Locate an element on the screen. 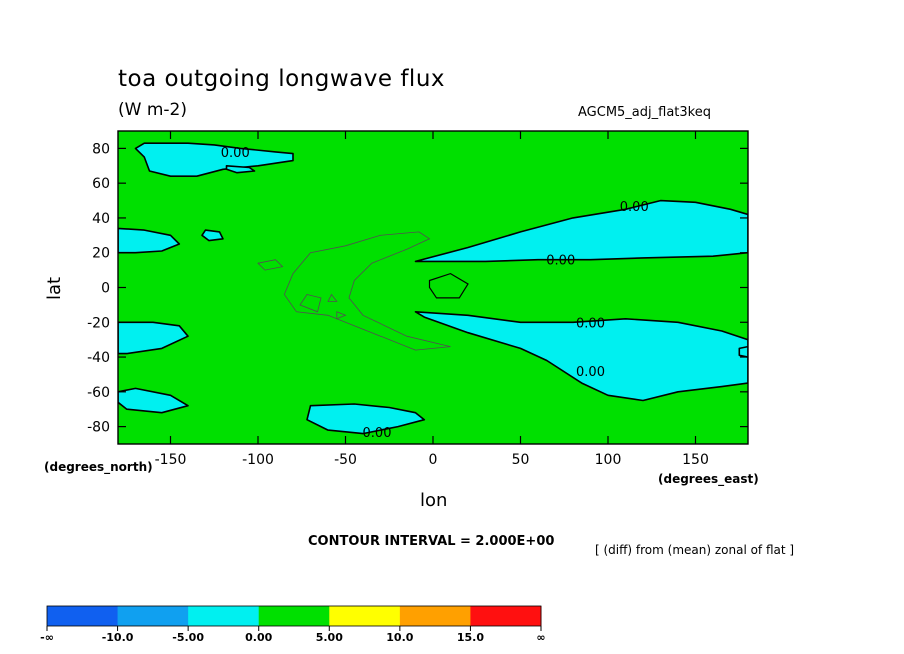 This screenshot has width=904, height=654. contour-gray-contour-c is located at coordinates (310, 303).